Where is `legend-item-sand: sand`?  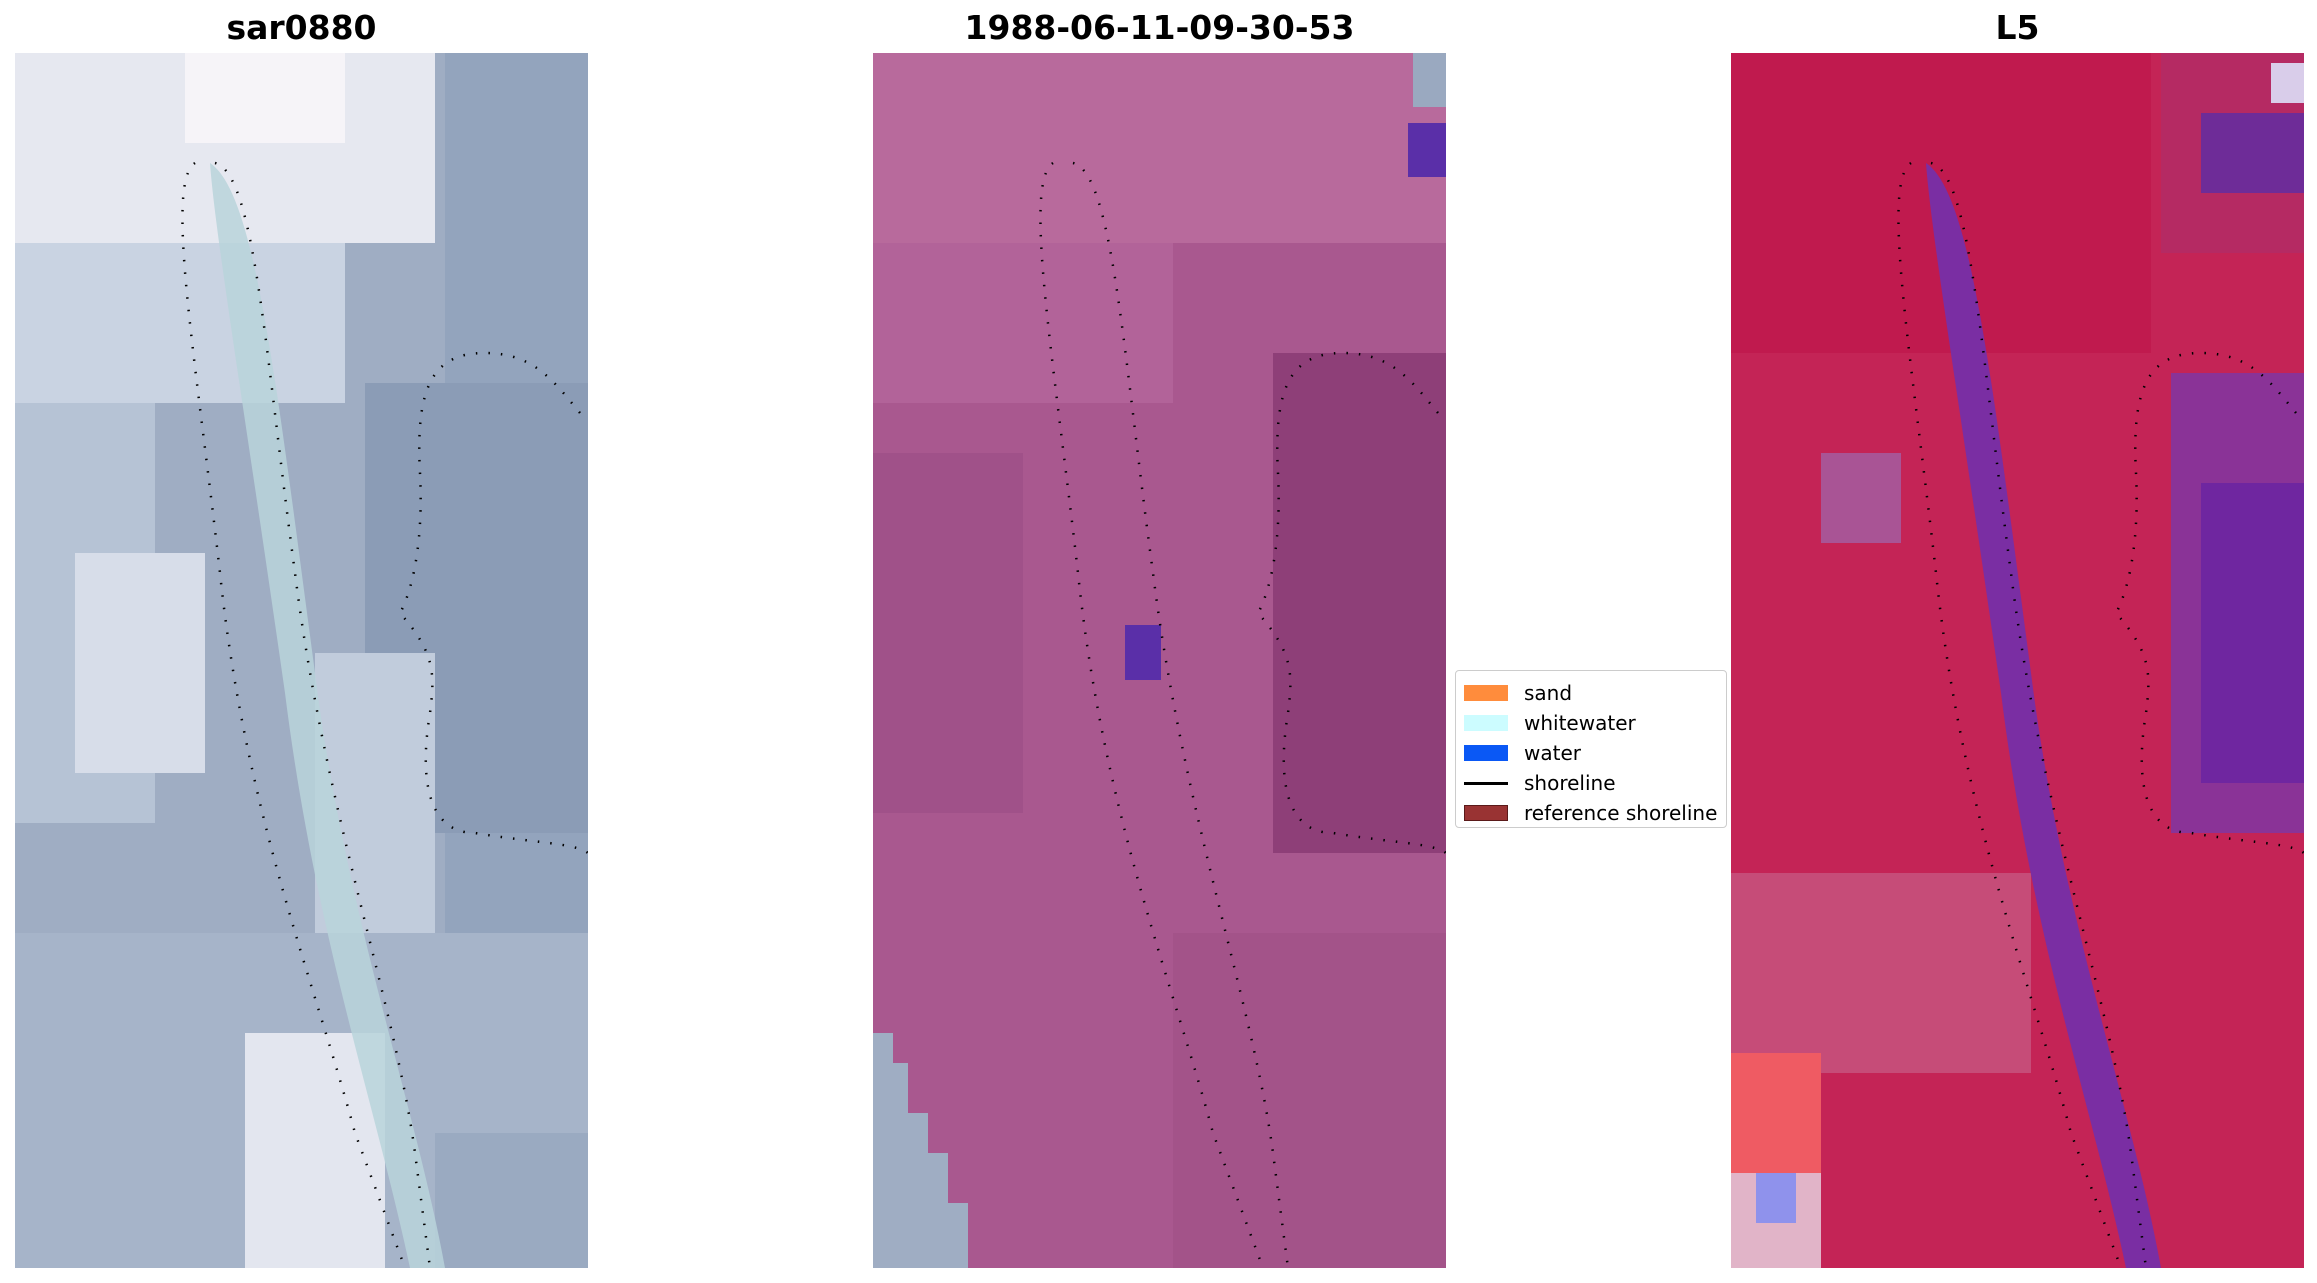 legend-item-sand: sand is located at coordinates (1518, 693).